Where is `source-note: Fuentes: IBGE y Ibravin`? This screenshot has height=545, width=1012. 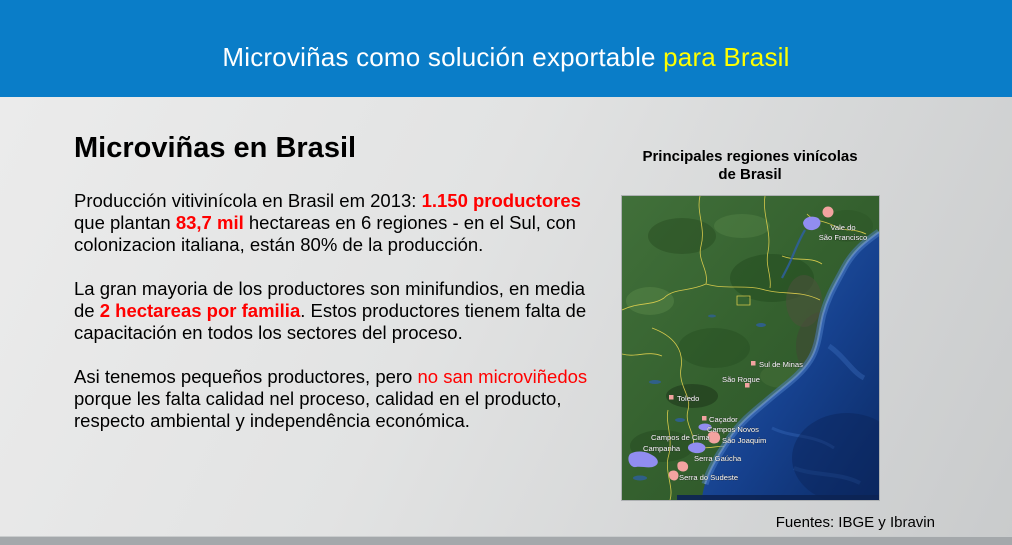 source-note: Fuentes: IBGE y Ibravin is located at coordinates (855, 522).